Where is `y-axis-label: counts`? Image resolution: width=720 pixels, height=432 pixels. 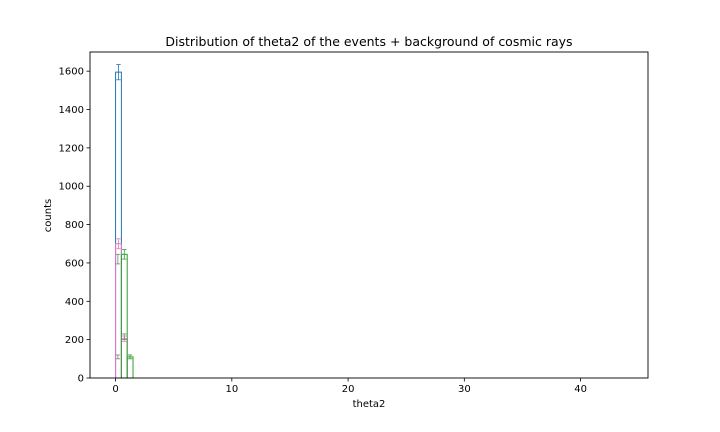 y-axis-label: counts is located at coordinates (48, 215).